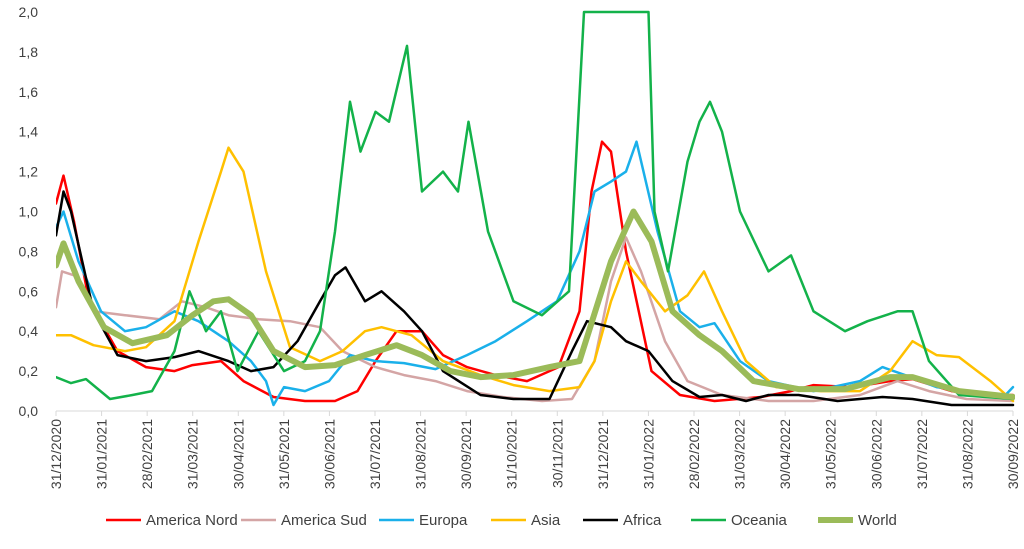 The image size is (1024, 549). Describe the element at coordinates (147, 454) in the screenshot. I see `x-tick-label: 28/02/2021` at that location.